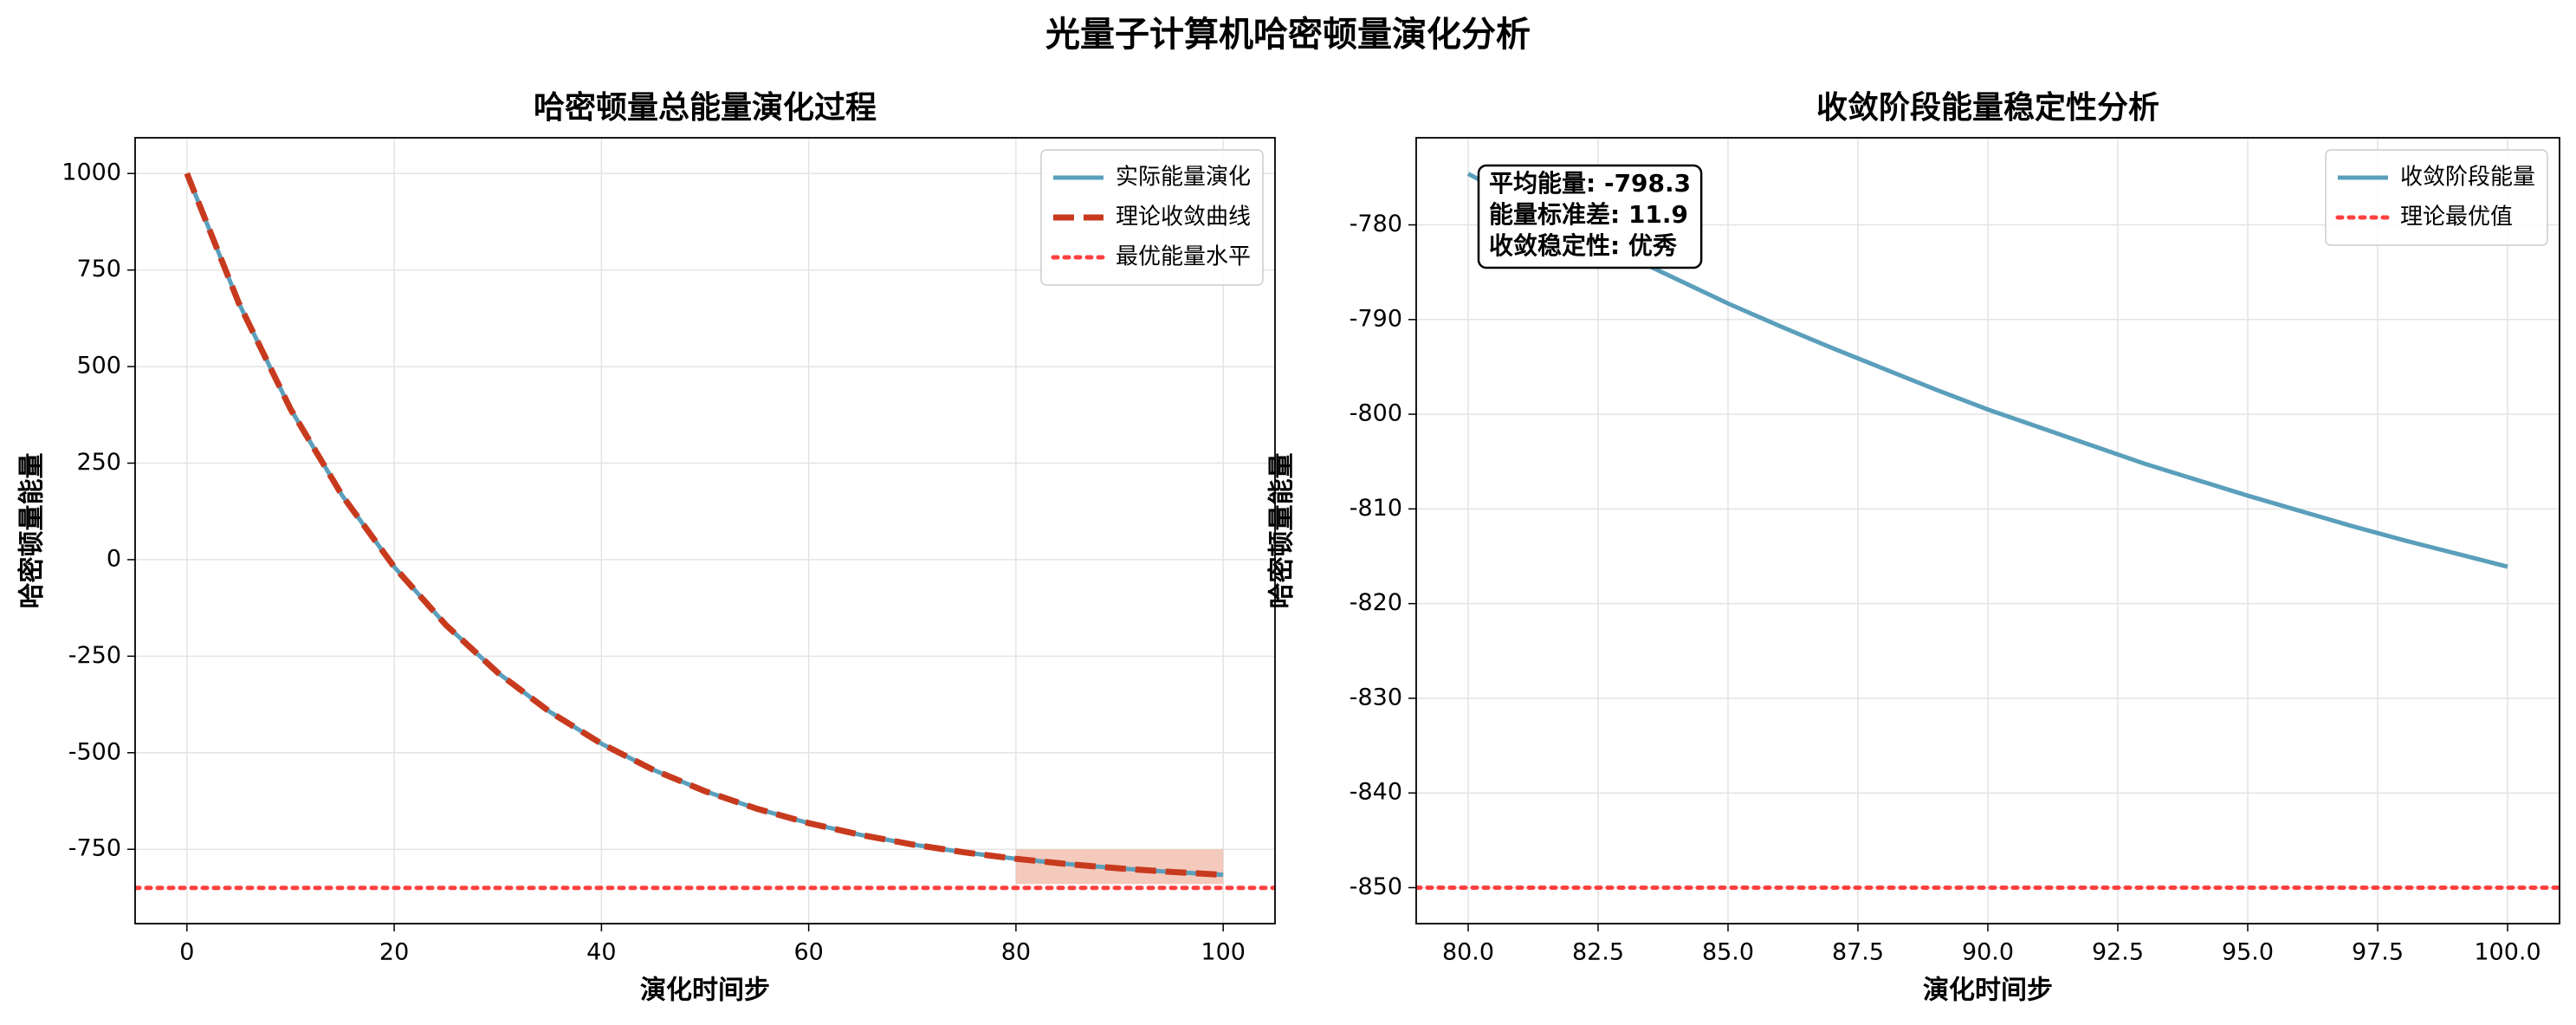 This screenshot has height=1025, width=2576. What do you see at coordinates (1987, 108) in the screenshot?
I see `subplot-title: 收敛阶段能量稳定性分析` at bounding box center [1987, 108].